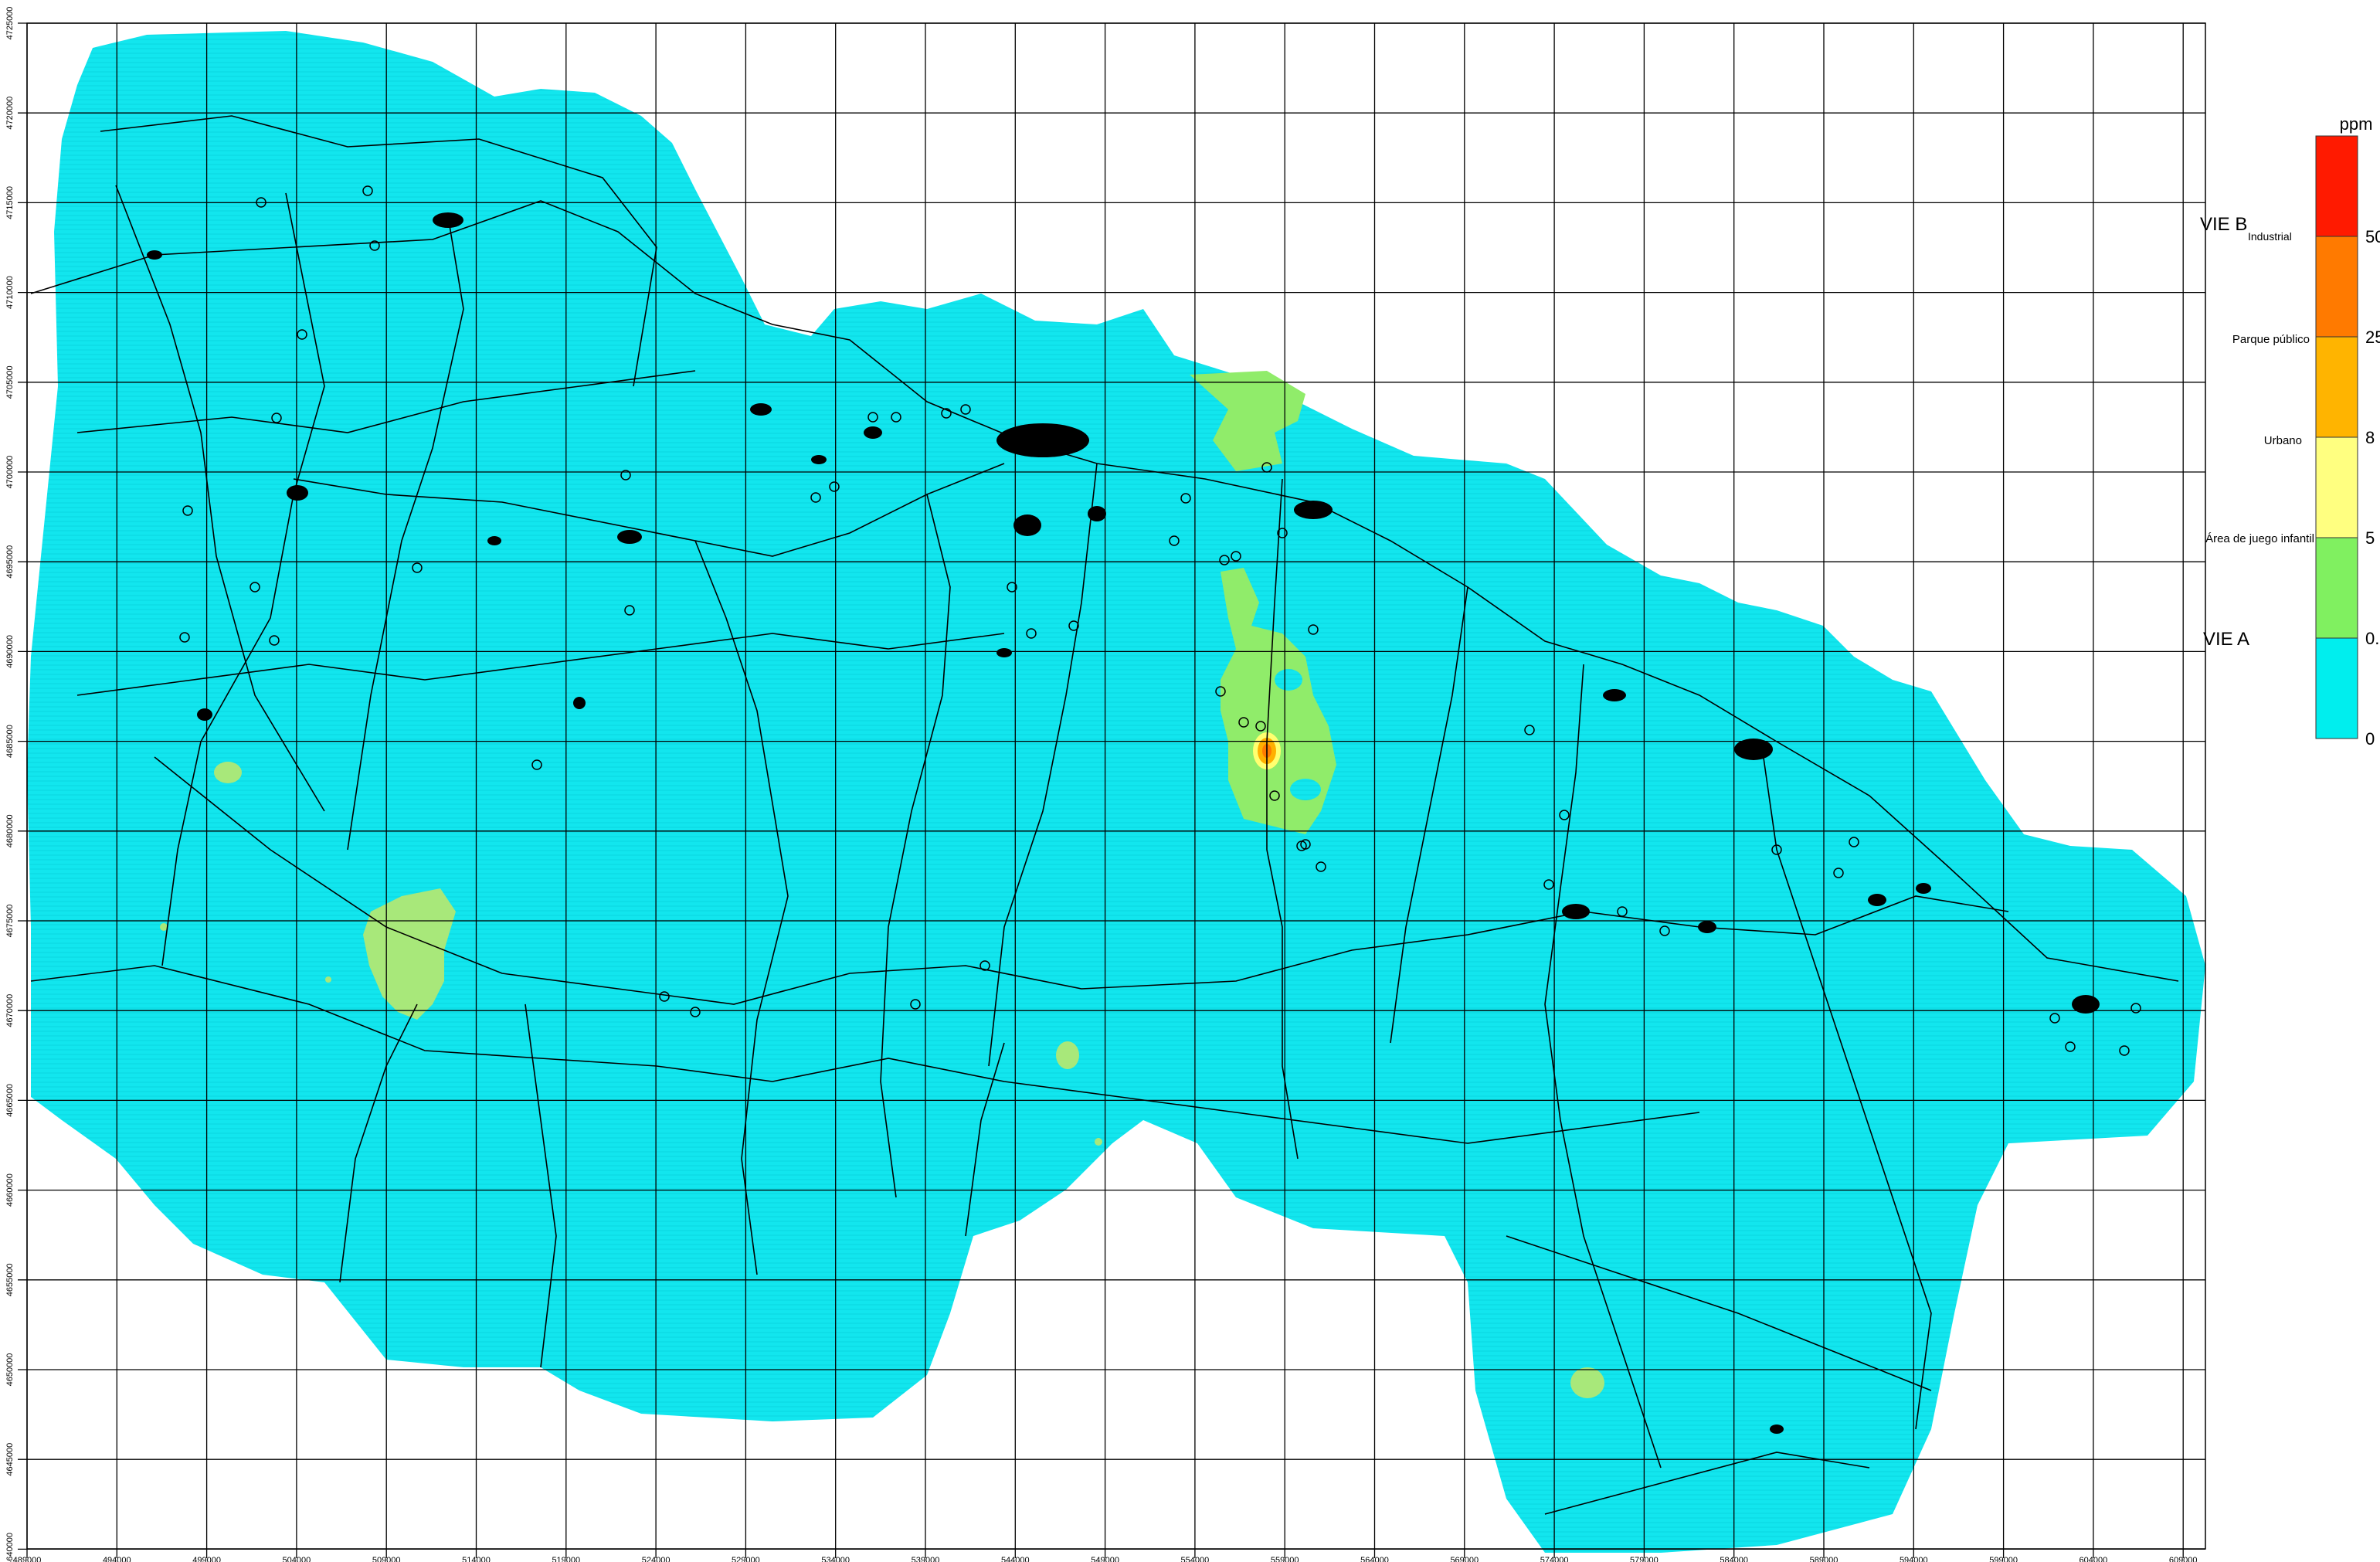 This screenshot has height=1562, width=2380. Describe the element at coordinates (10, 741) in the screenshot. I see `y-tick-label: 4685000` at that location.